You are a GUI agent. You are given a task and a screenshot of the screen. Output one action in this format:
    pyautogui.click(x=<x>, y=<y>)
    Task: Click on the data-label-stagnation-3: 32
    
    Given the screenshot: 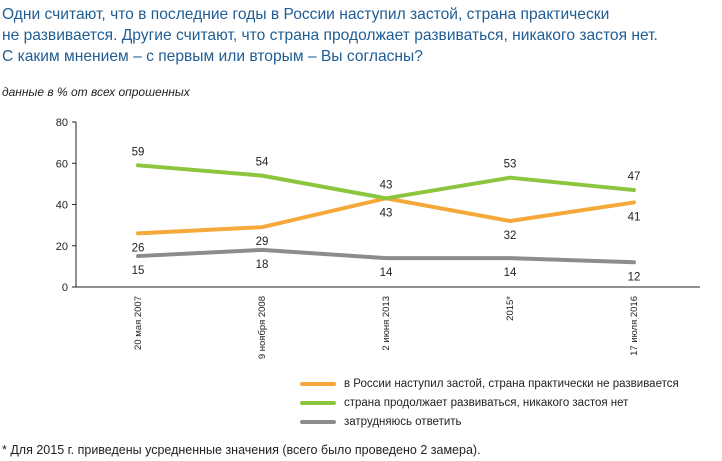 What is the action you would take?
    pyautogui.click(x=510, y=236)
    